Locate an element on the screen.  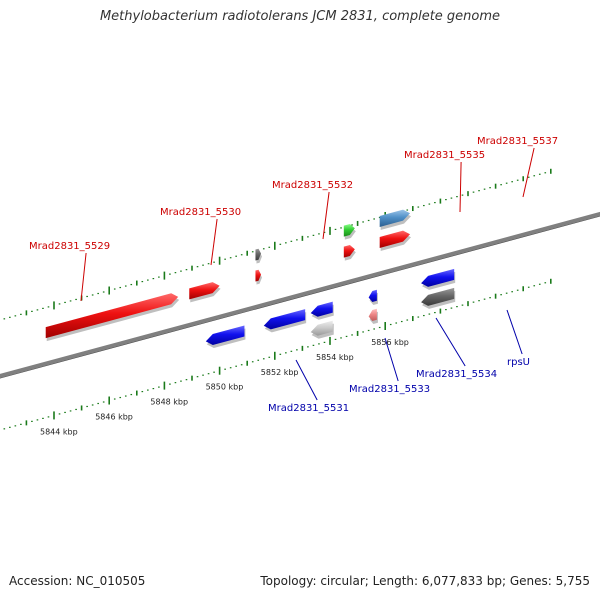
mrad2831_5535-arrow is located at coordinates (349, 253).